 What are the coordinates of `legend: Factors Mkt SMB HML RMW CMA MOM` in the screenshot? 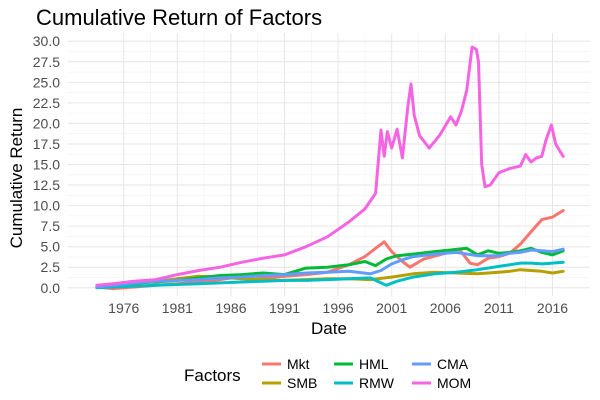 It's located at (327, 373).